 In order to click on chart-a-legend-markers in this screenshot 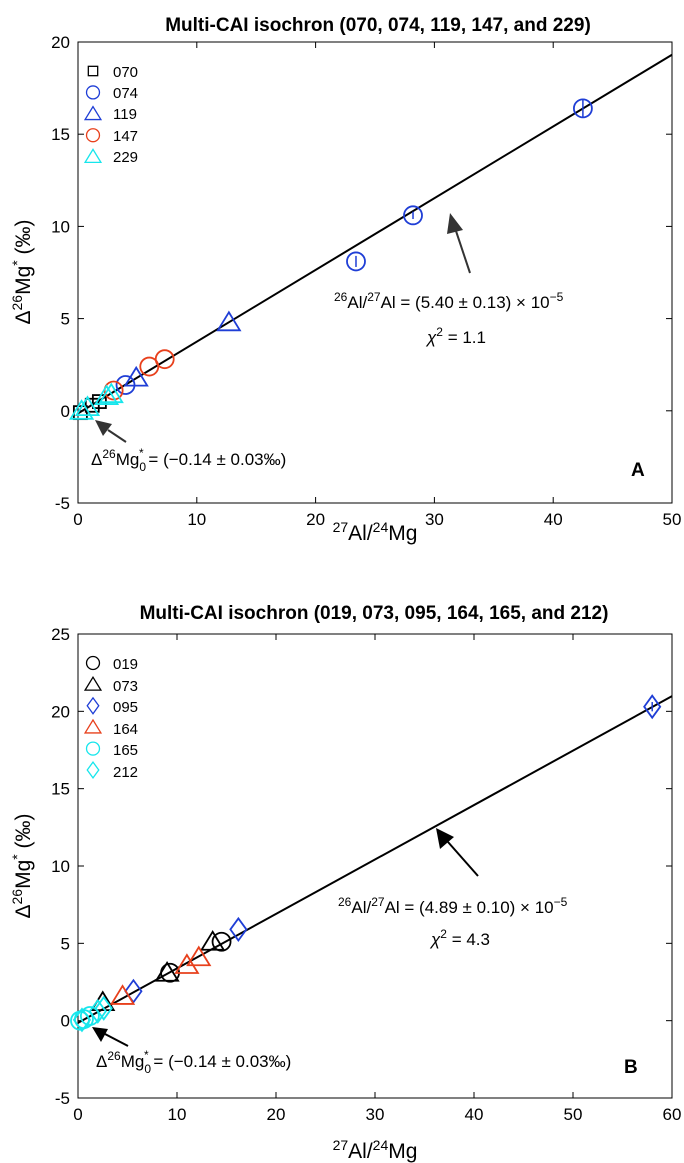, I will do `click(93, 114)`.